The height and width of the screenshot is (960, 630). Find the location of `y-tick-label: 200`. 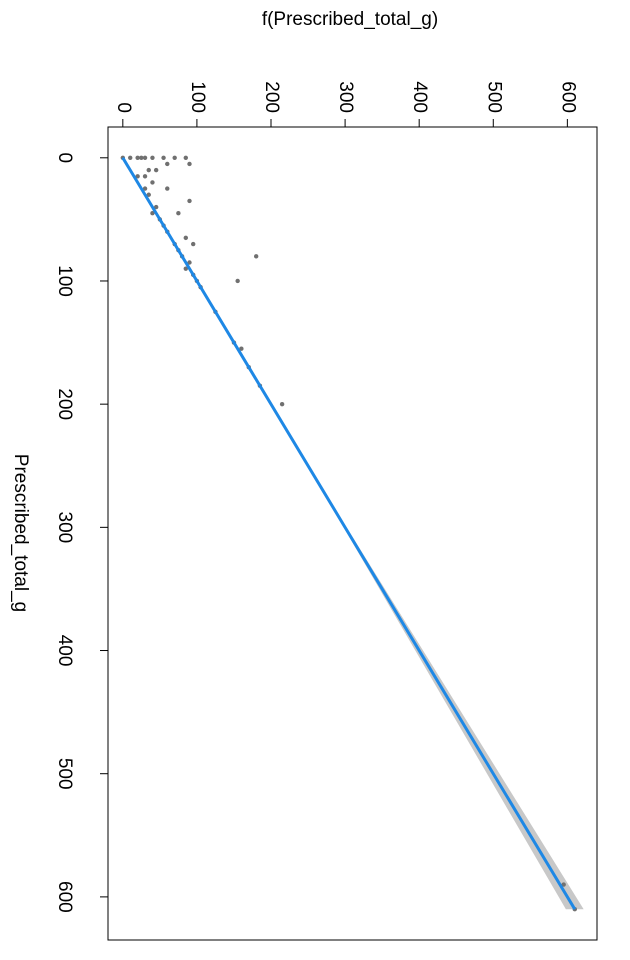

y-tick-label: 200 is located at coordinates (271, 97).